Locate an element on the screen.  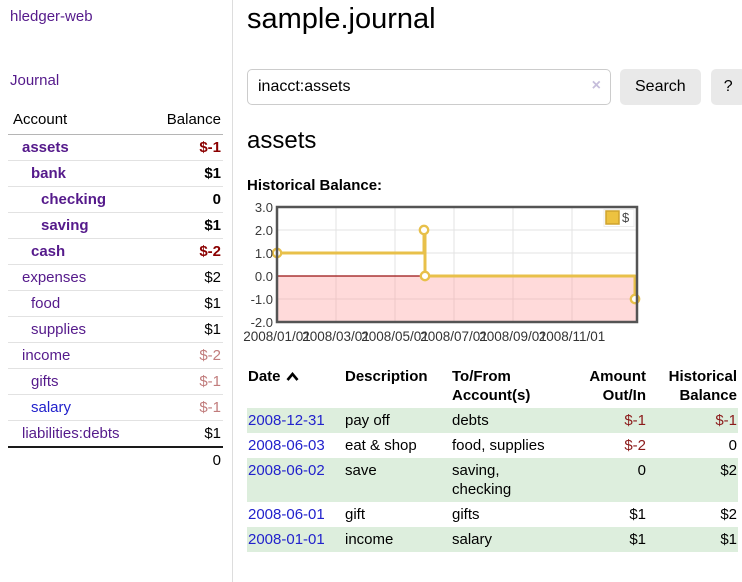
account-link-salary: salary is located at coordinates (51, 407).